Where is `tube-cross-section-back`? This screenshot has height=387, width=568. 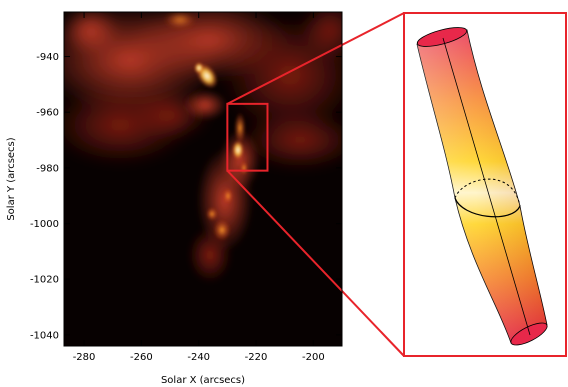 tube-cross-section-back is located at coordinates (487, 192).